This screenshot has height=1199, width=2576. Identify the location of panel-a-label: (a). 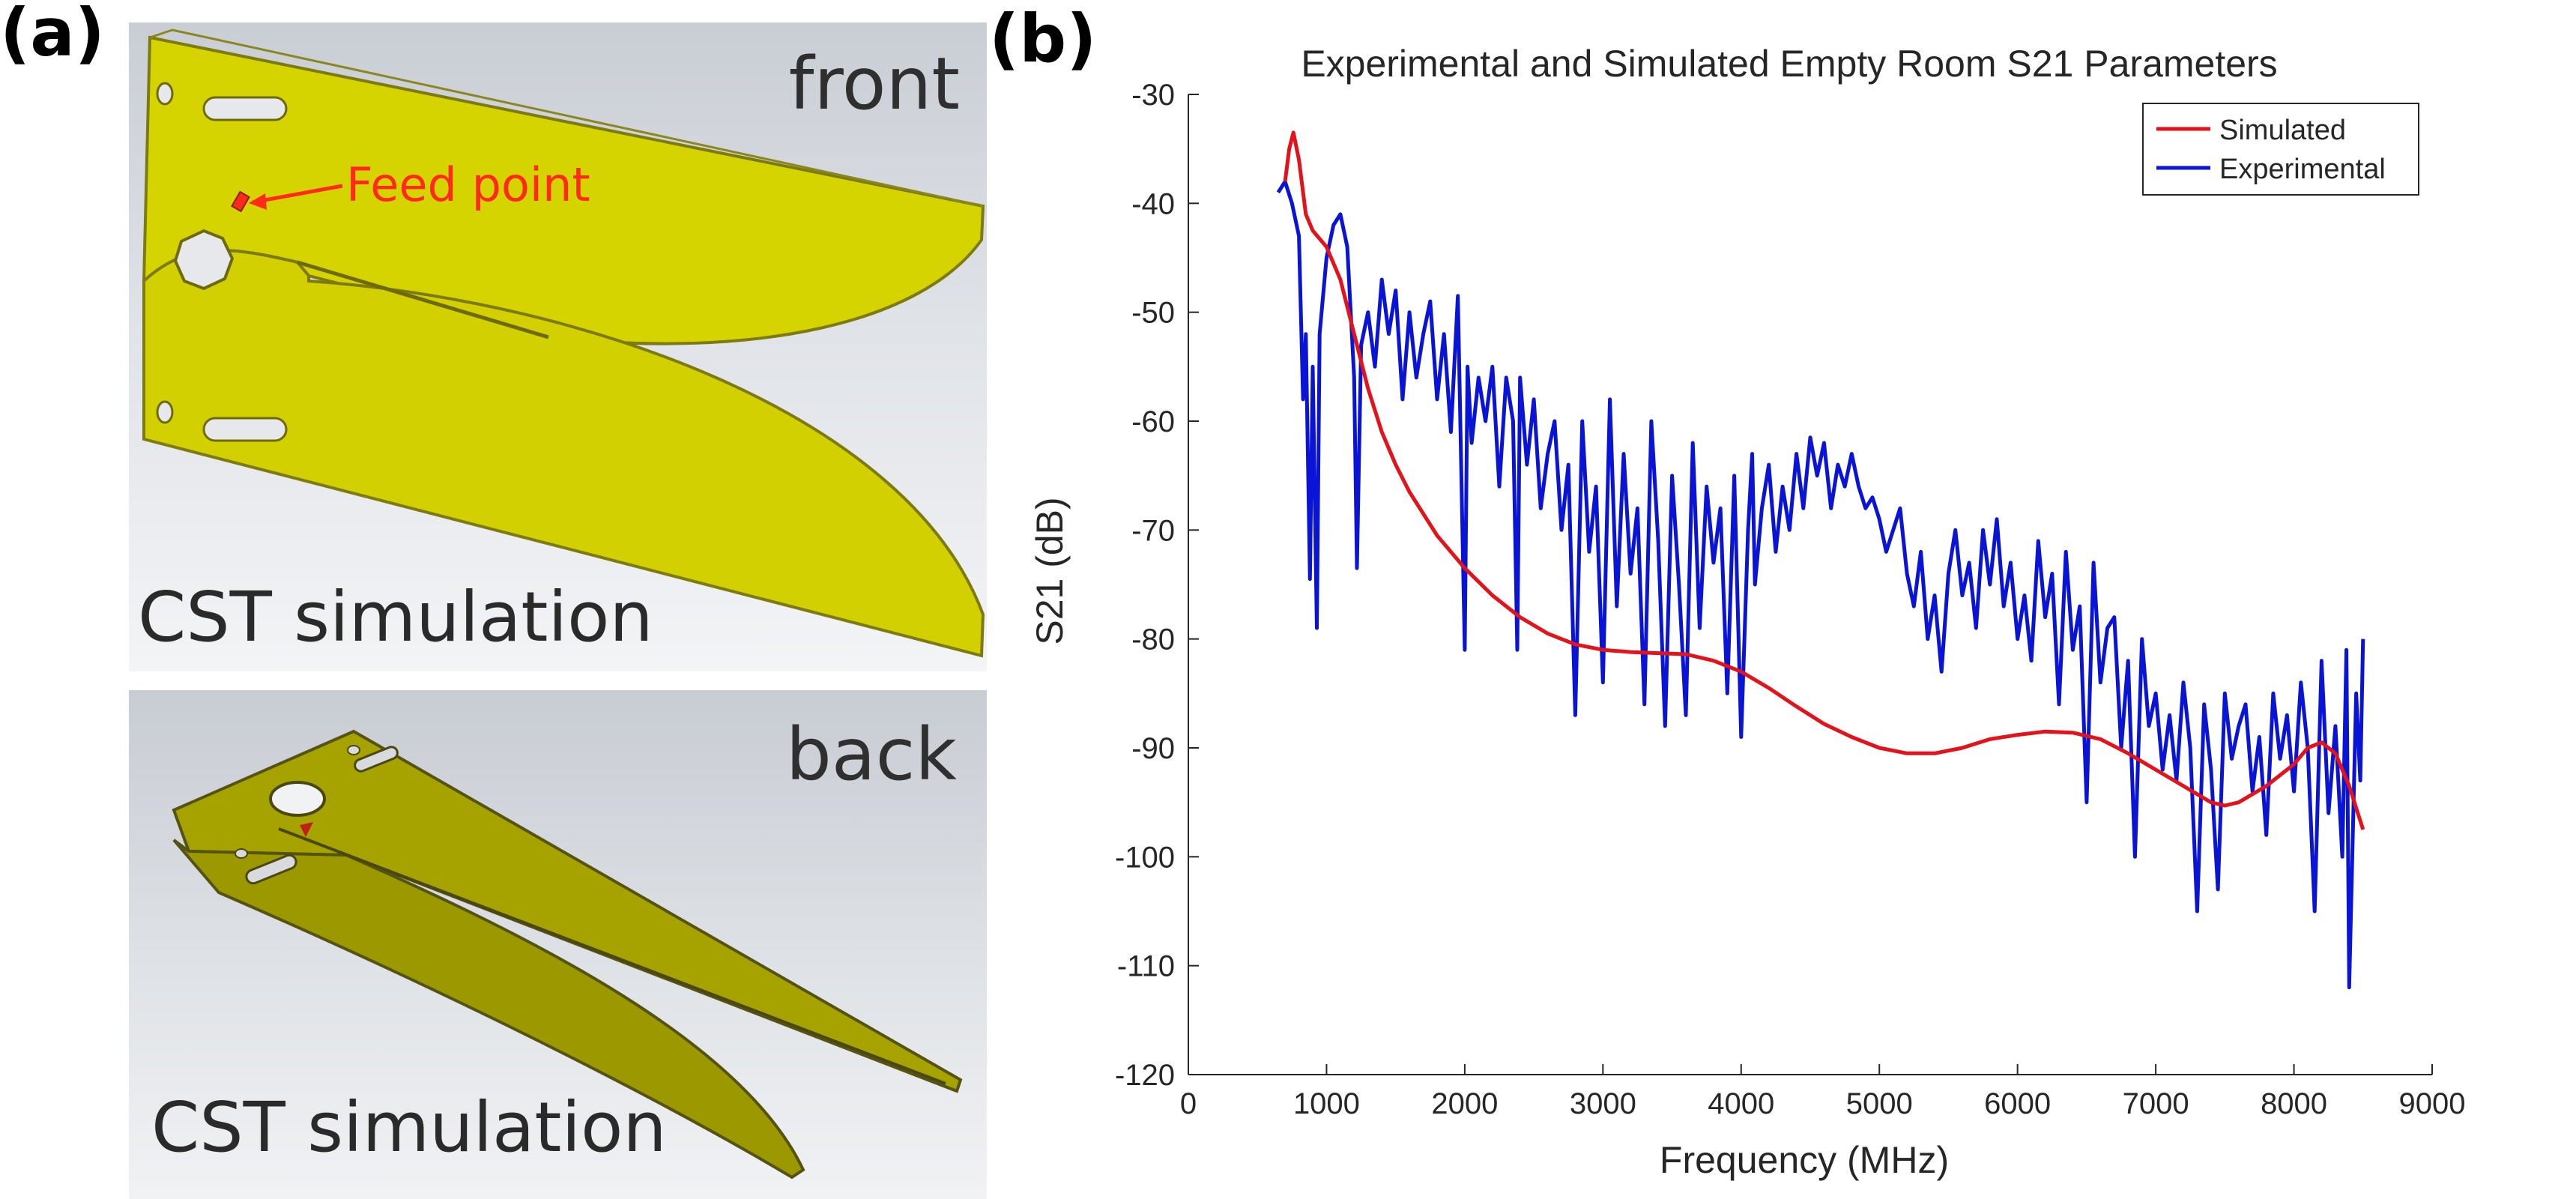
(52, 35).